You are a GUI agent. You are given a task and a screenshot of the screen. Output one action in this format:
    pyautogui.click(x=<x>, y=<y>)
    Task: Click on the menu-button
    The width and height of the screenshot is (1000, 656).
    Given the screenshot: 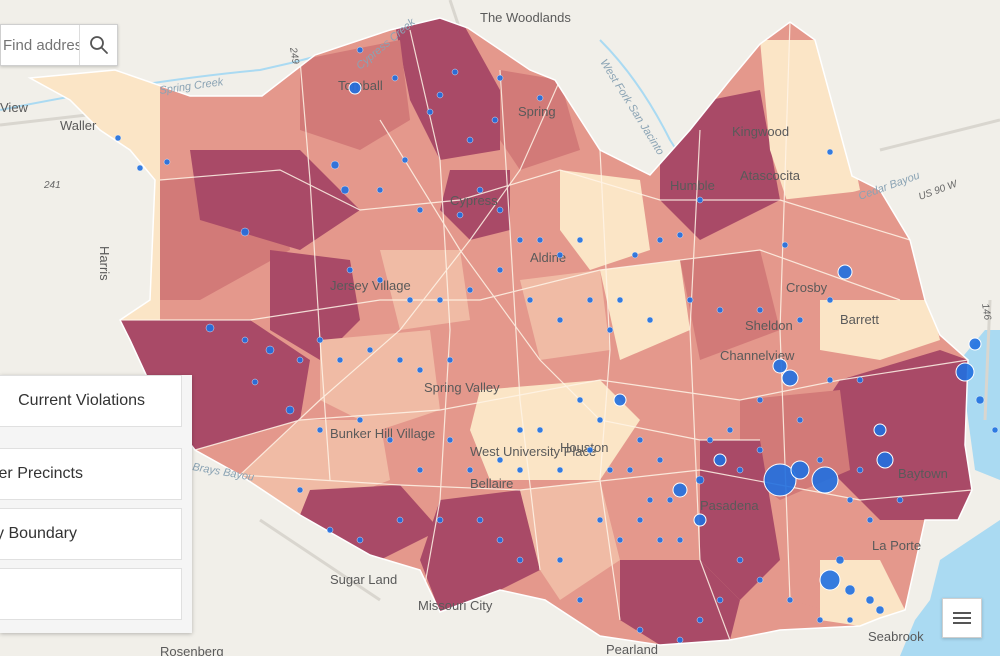 What is the action you would take?
    pyautogui.click(x=962, y=618)
    